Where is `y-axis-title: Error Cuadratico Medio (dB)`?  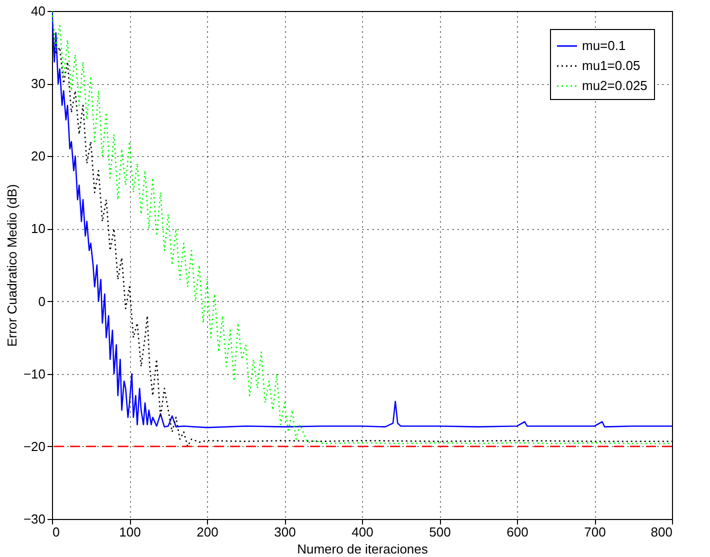 y-axis-title: Error Cuadratico Medio (dB) is located at coordinates (12, 265).